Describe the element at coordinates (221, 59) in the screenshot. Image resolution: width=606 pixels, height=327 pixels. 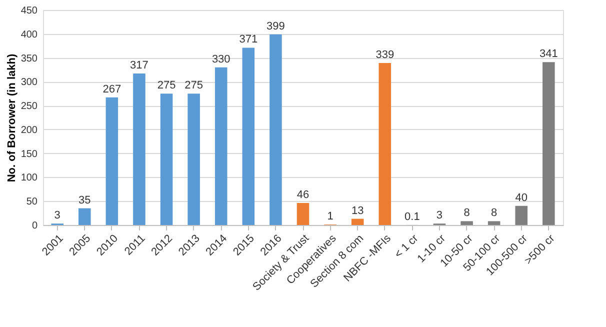
I see `data-label: 330` at that location.